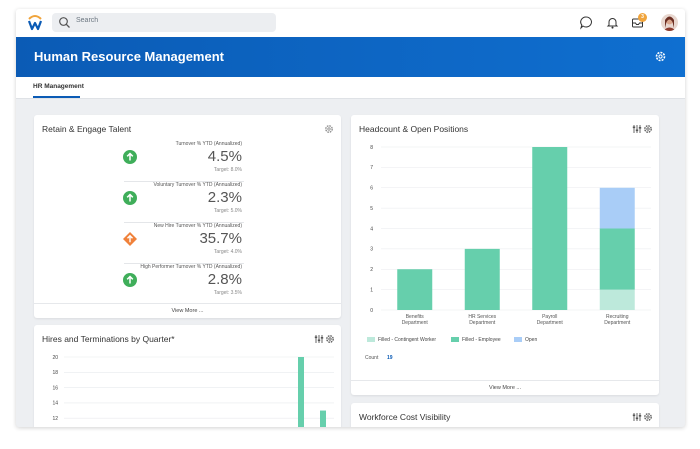  What do you see at coordinates (193, 391) in the screenshot?
I see `hires-terminations-chart: 12 14 16 18 20` at bounding box center [193, 391].